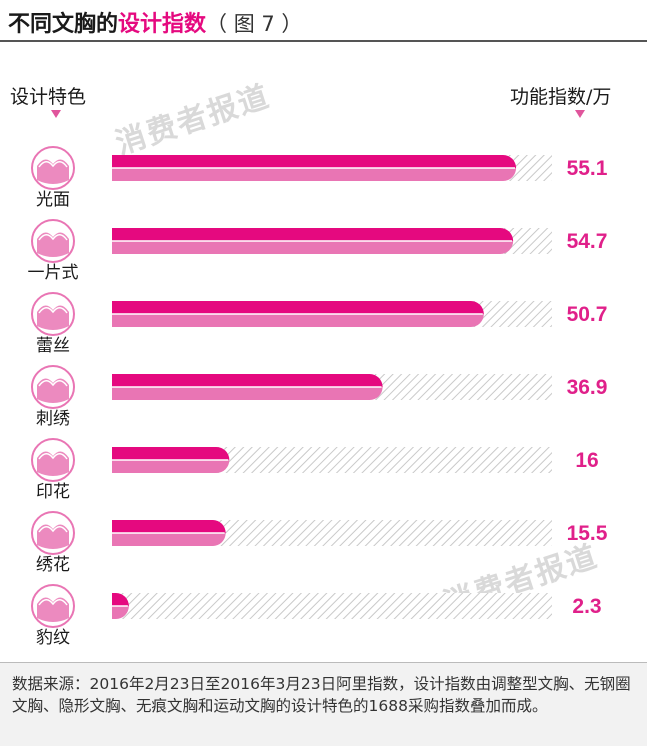 Image resolution: width=647 pixels, height=746 pixels. I want to click on category-label: 刺绣, so click(53, 419).